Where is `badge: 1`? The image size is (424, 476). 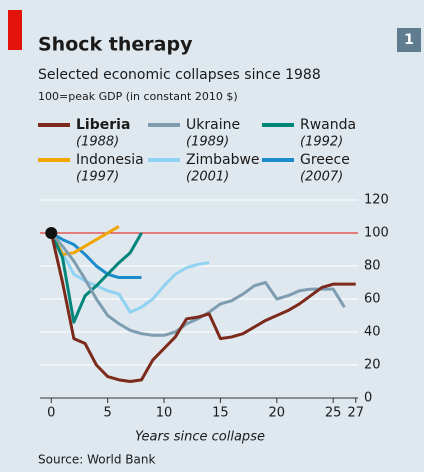
badge: 1 is located at coordinates (409, 40).